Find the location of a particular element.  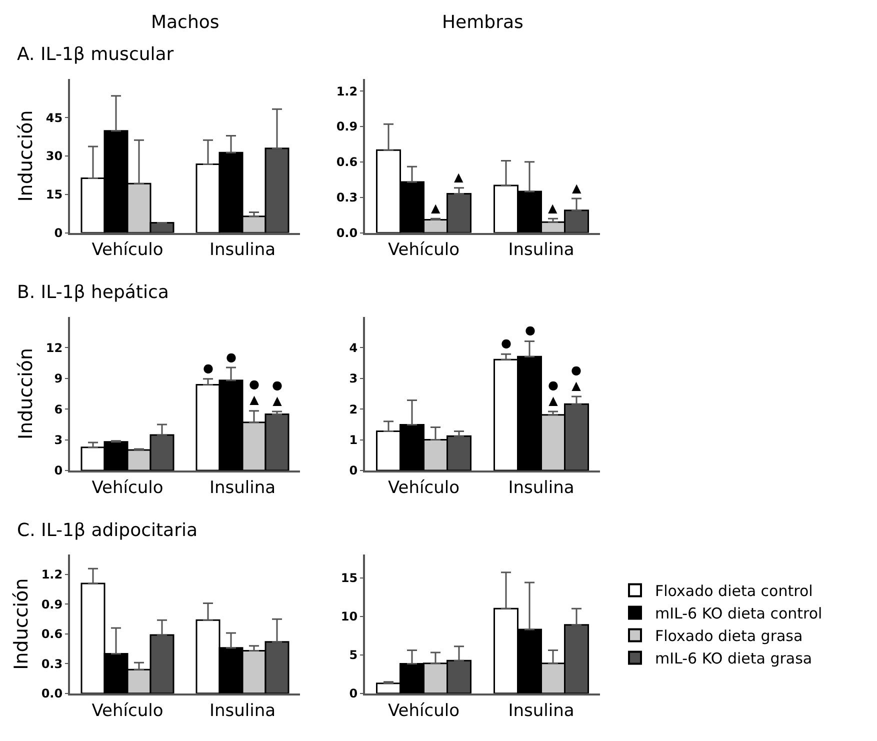

y-tick-label: 2 is located at coordinates (353, 409).